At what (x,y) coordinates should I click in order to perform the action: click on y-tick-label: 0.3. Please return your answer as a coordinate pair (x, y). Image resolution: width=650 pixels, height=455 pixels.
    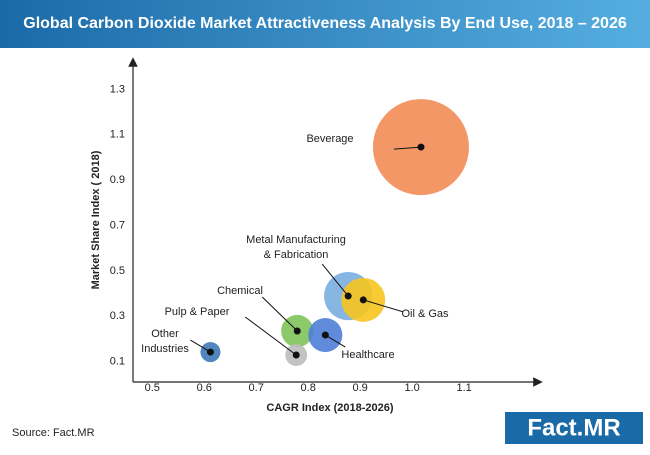
    Looking at the image, I should click on (117, 316).